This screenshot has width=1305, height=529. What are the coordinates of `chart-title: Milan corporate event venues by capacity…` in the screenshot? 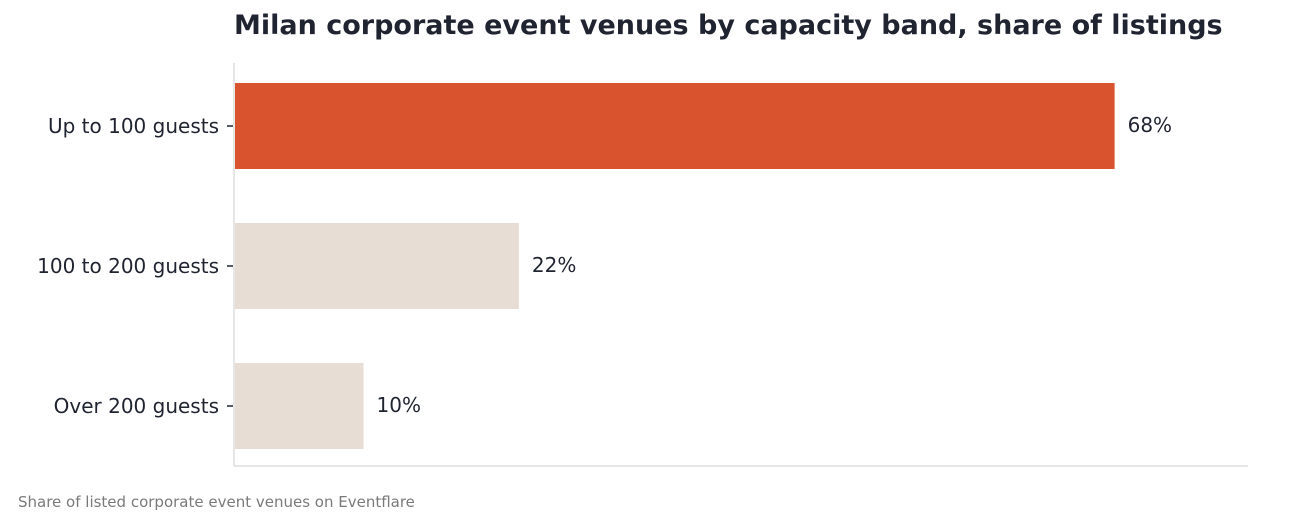 It's located at (728, 25).